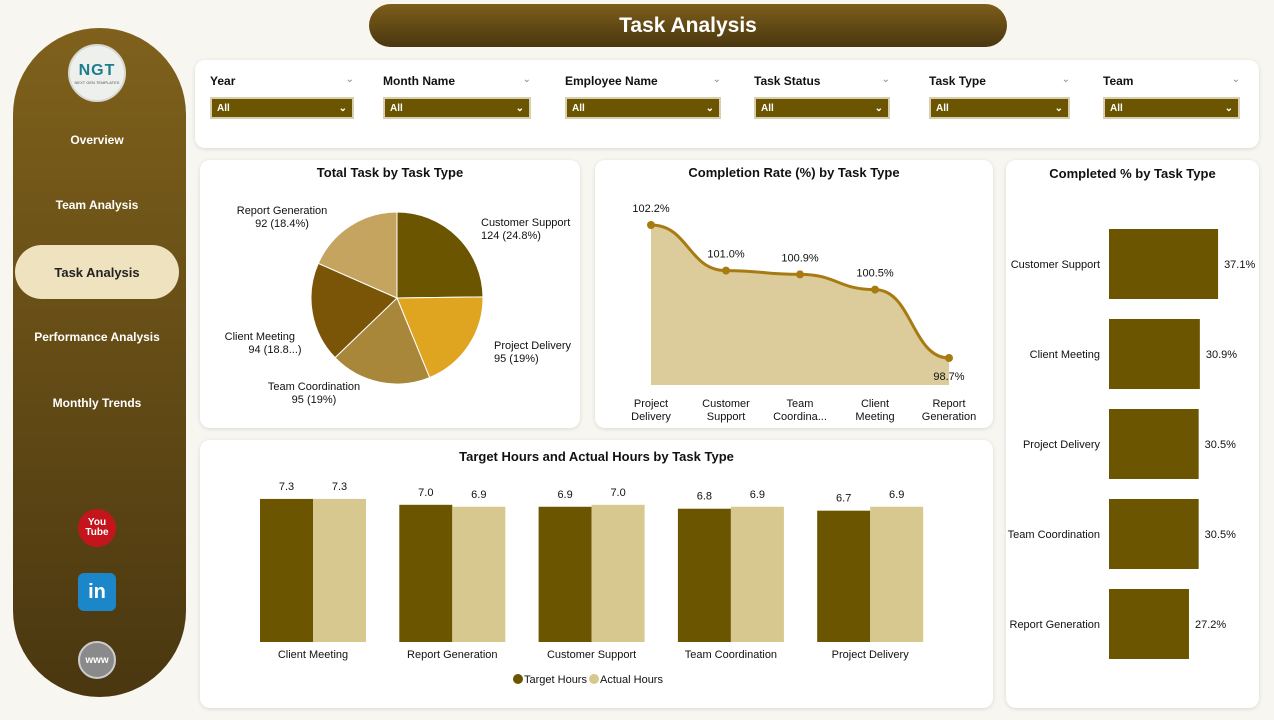 The image size is (1274, 720). Describe the element at coordinates (1210, 625) in the screenshot. I see `data-label: 27.2%` at that location.